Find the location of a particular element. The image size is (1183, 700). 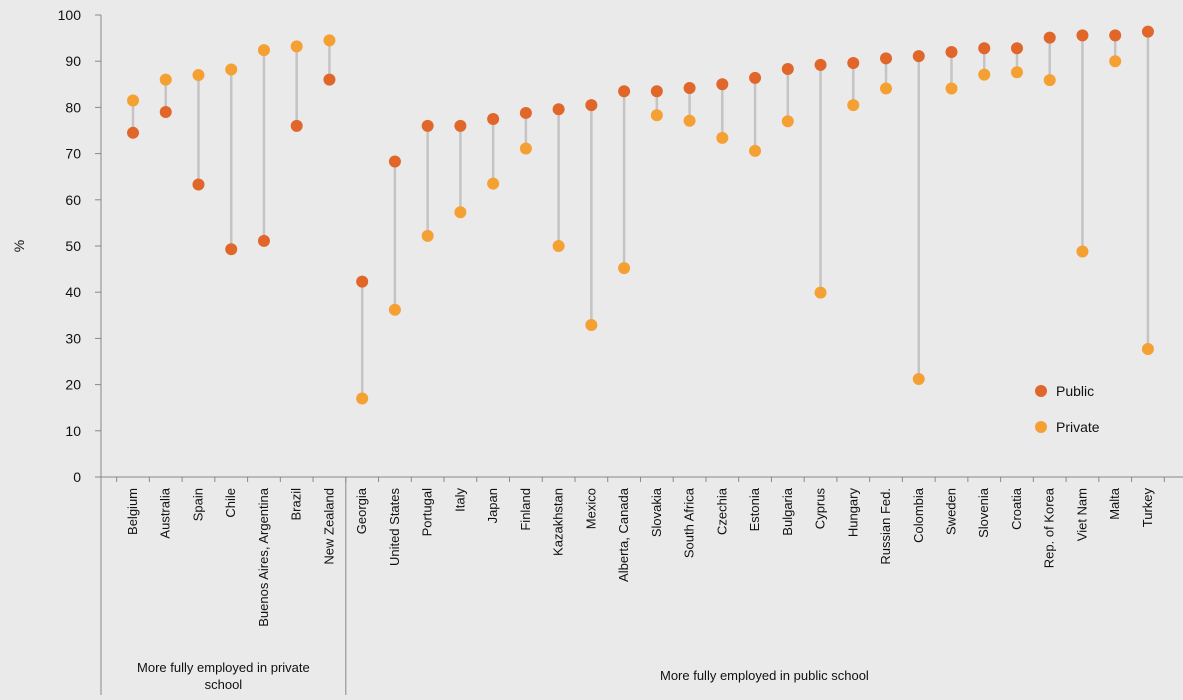

x-tick-label: Bulgaria is located at coordinates (787, 511).